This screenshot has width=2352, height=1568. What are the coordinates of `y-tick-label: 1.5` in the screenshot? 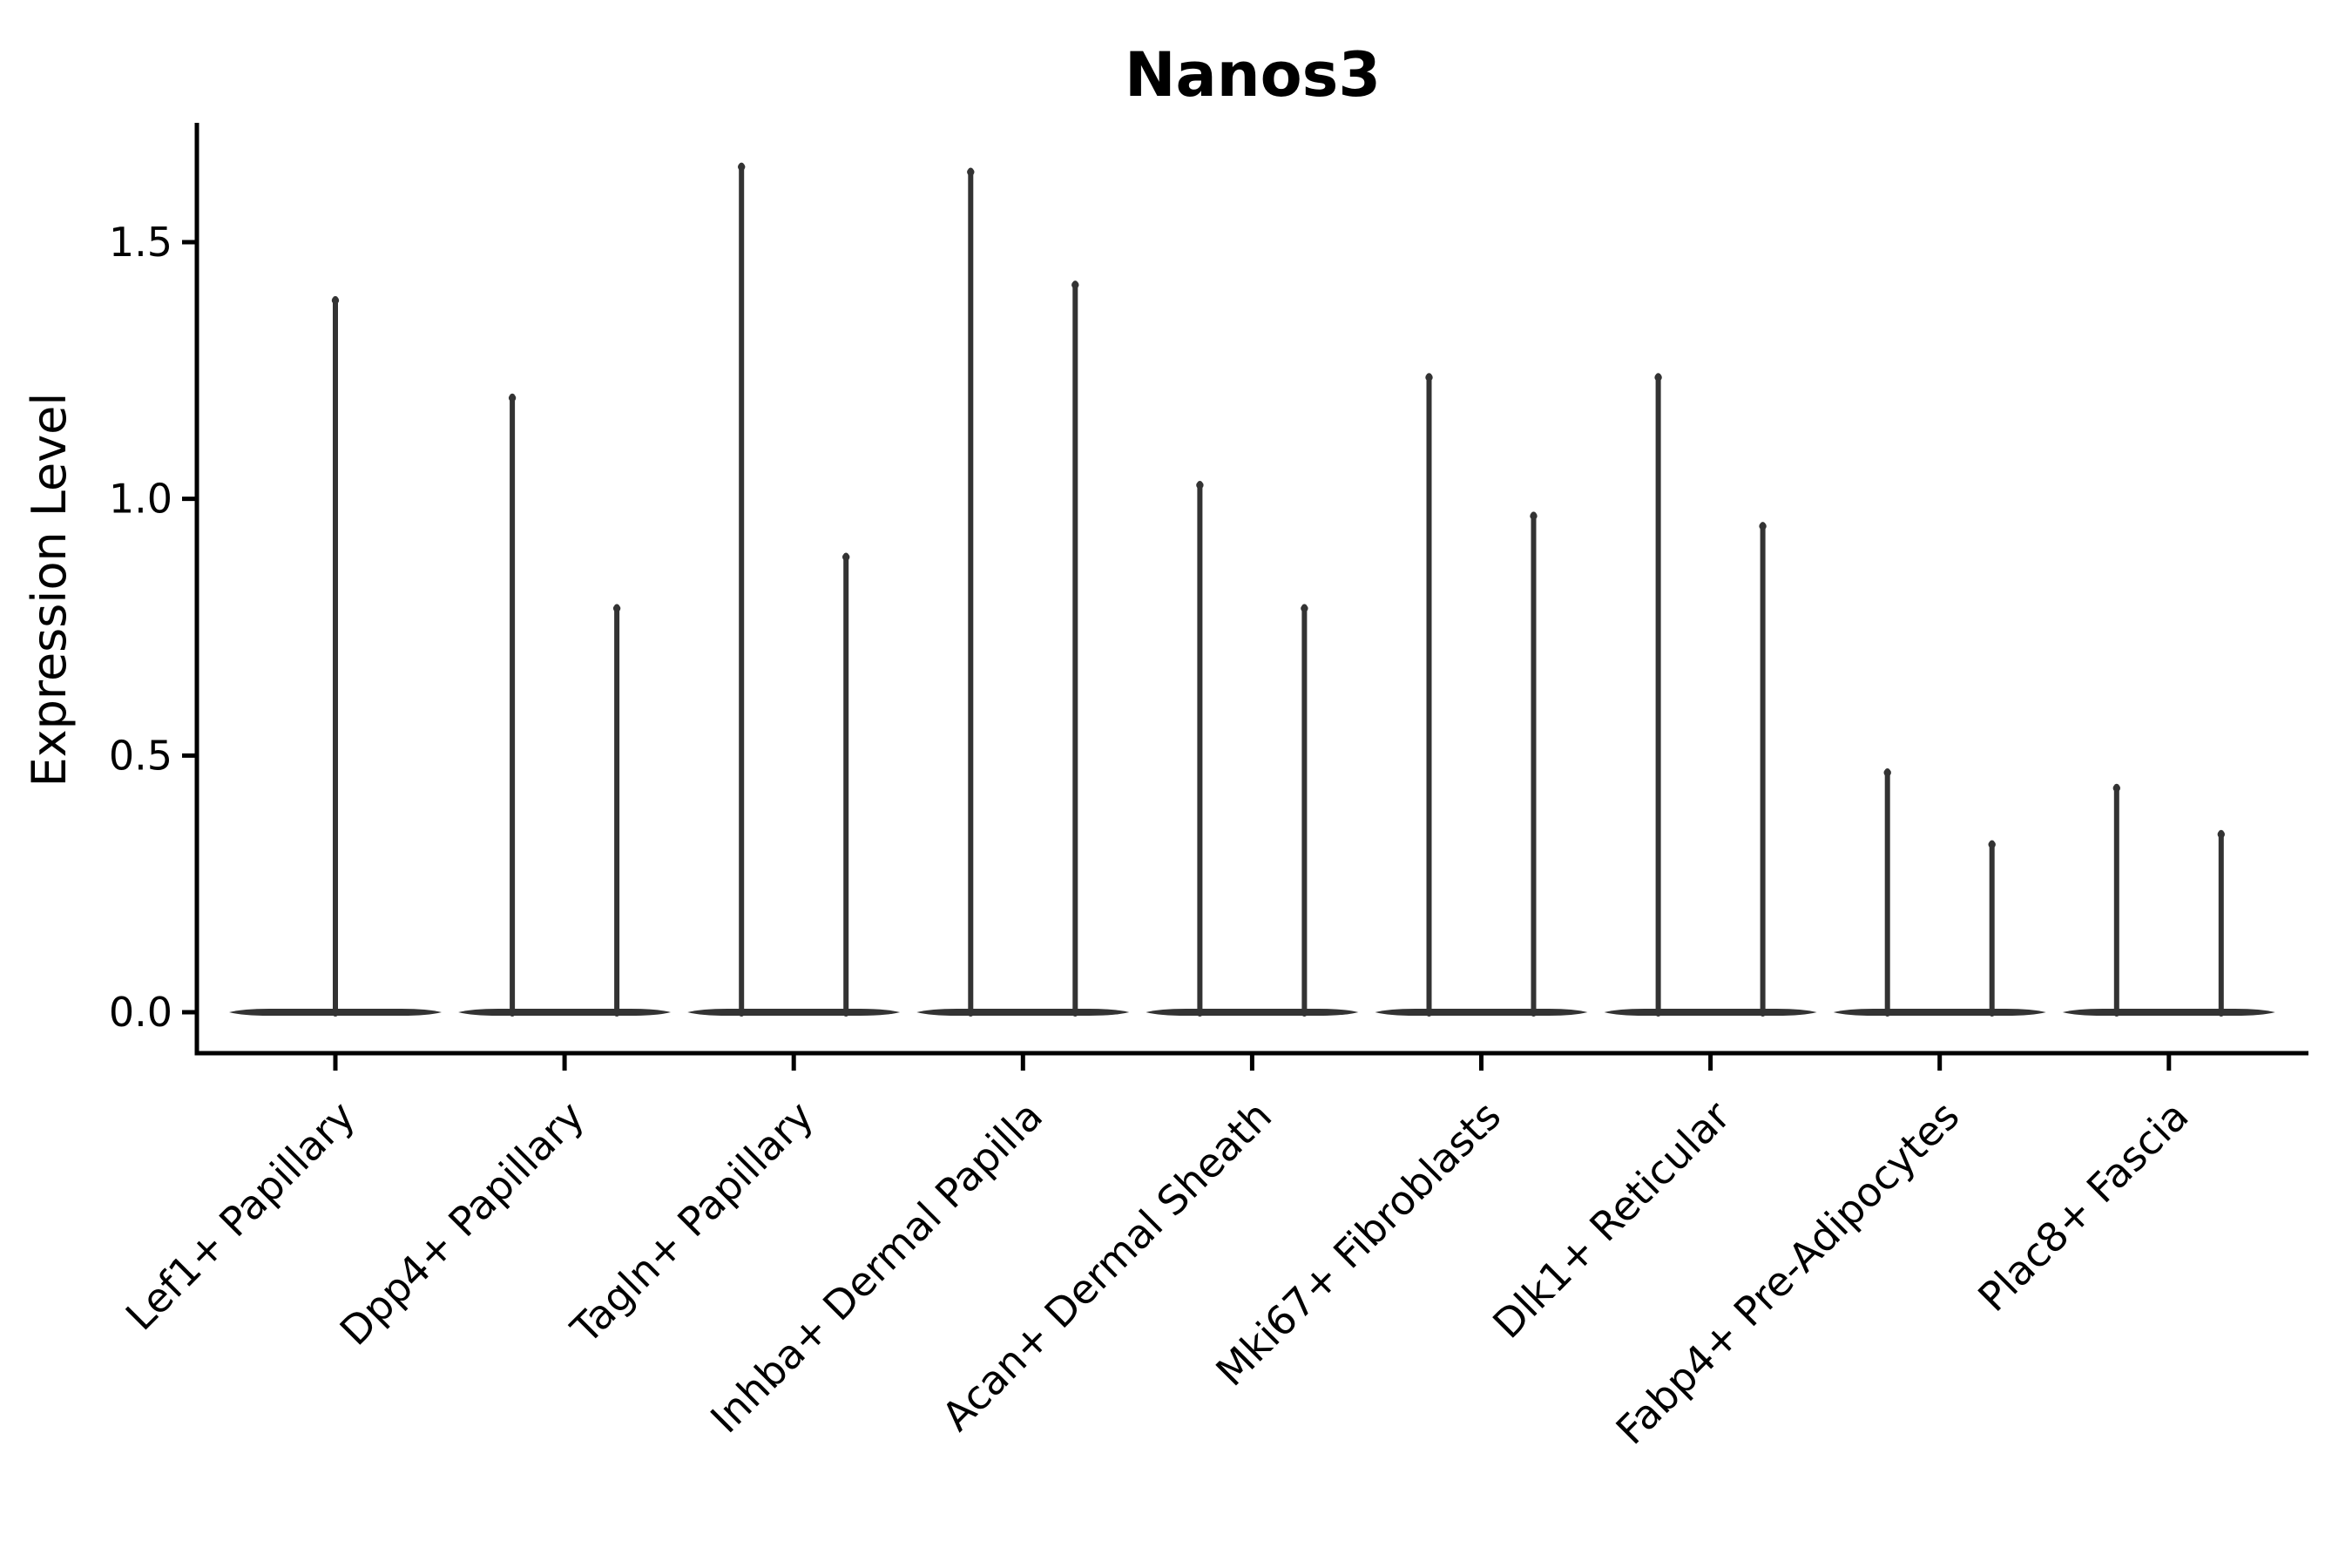 It's located at (140, 242).